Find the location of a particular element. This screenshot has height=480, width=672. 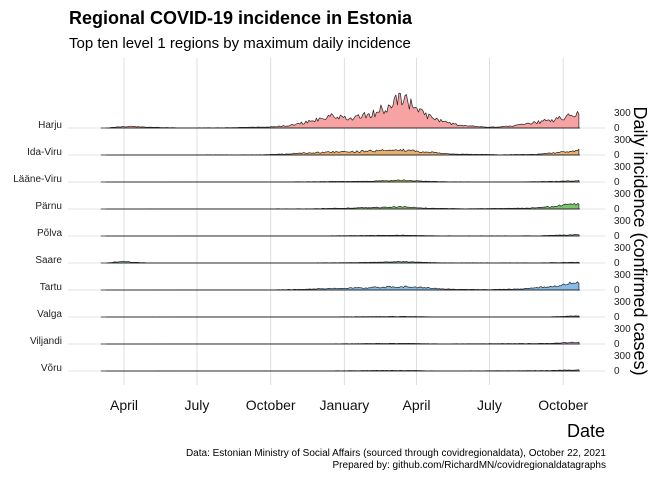

x-tick-labels: April July October January April July October is located at coordinates (349, 405).